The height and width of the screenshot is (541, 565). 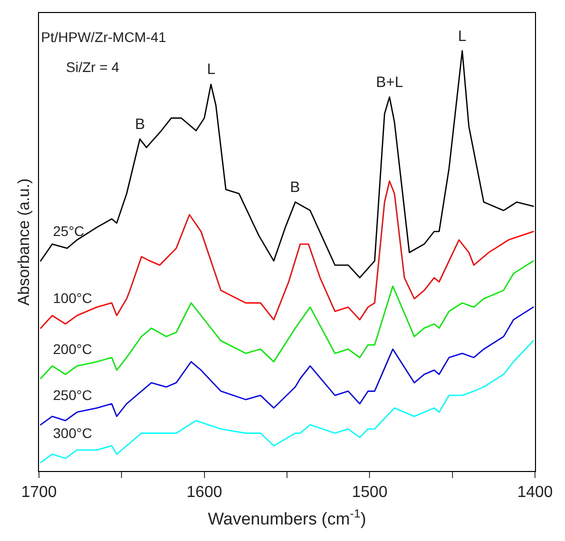 What do you see at coordinates (93, 67) in the screenshot?
I see `annotation: Si/Zr = 4` at bounding box center [93, 67].